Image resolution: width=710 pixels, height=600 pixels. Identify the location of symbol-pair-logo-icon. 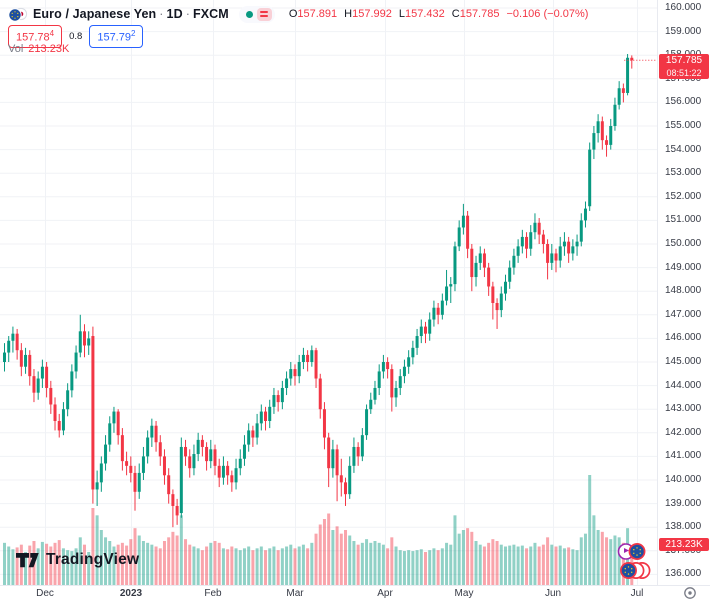
(18, 14).